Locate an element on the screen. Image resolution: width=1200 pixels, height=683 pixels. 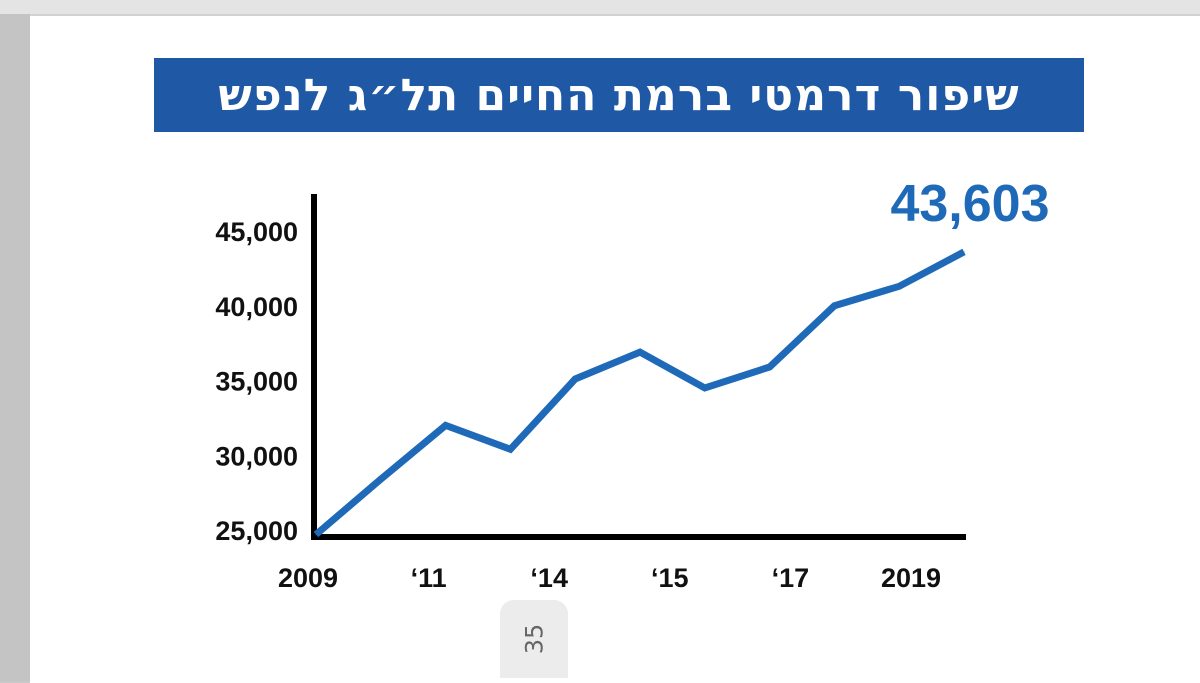
page-number: 35 is located at coordinates (533, 639).